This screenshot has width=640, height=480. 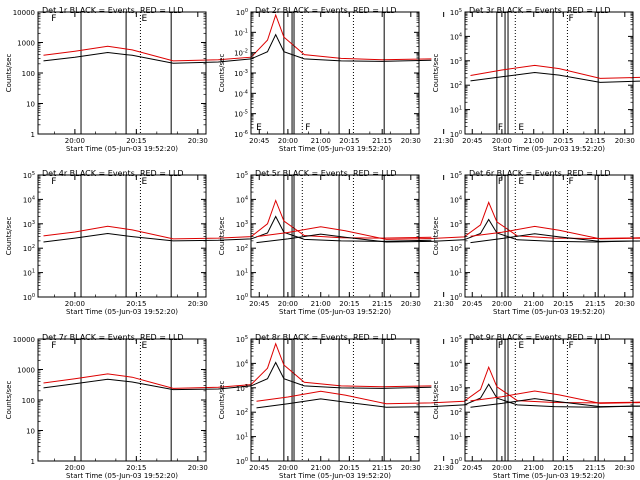 I want to click on y-tick-label: 10⁻⁴, so click(x=241, y=93).